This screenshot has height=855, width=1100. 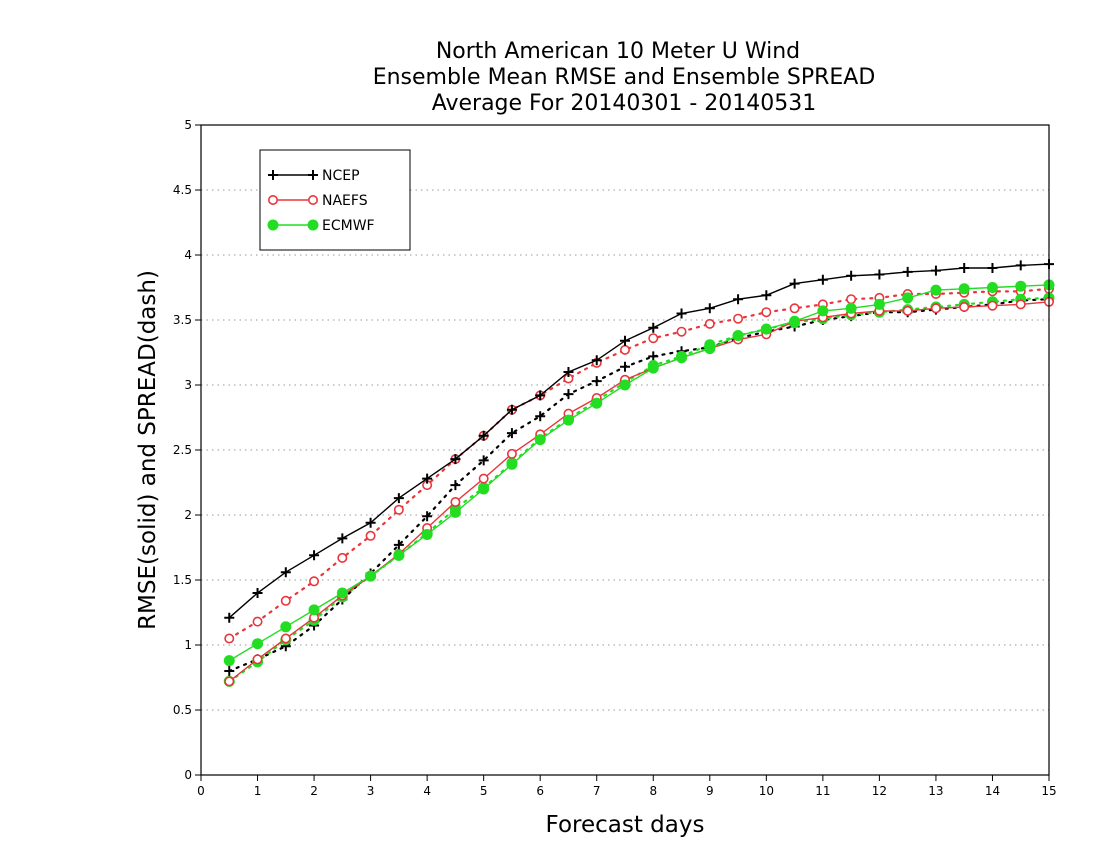 I want to click on x-tick-label: 9, so click(x=710, y=791).